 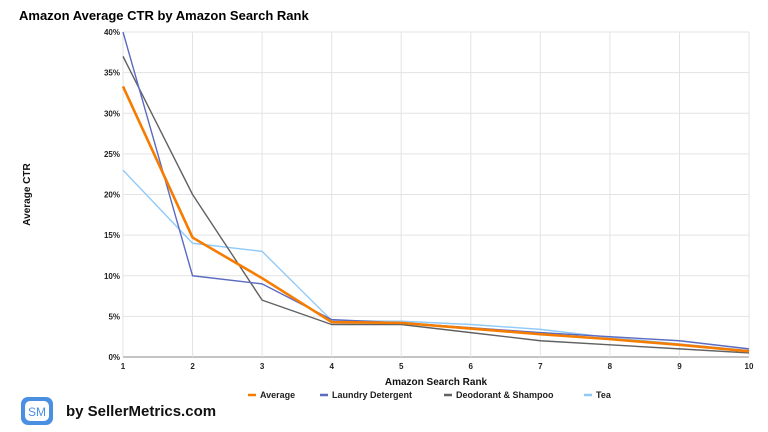 I want to click on x-tick-label: 4, so click(x=331, y=366).